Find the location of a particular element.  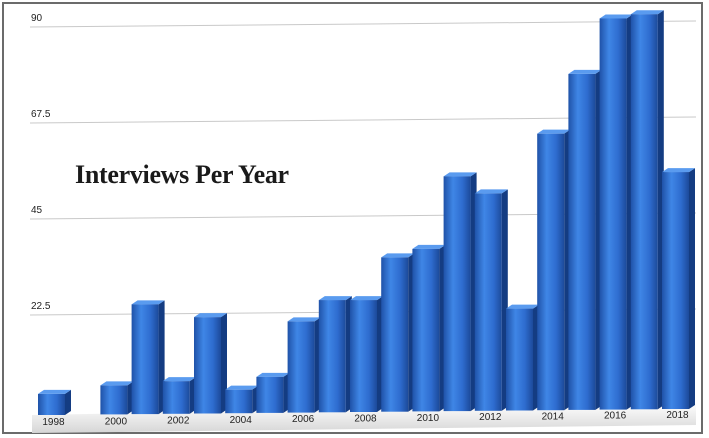

y-tick-label: 90 is located at coordinates (37, 18).